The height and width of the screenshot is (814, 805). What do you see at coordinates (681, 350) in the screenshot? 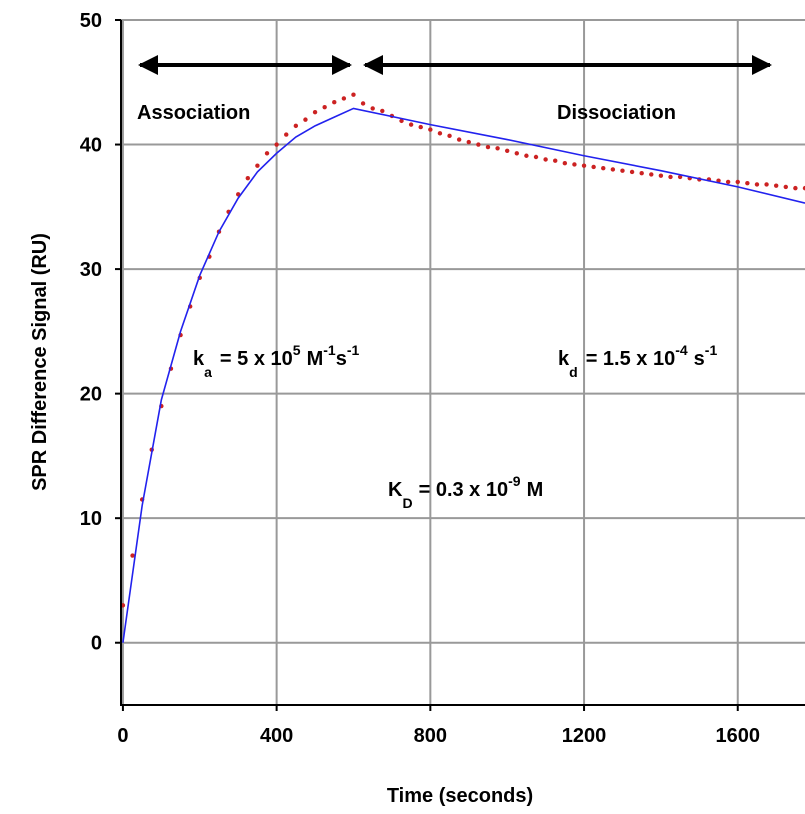
I see `kd-exponent: -4` at bounding box center [681, 350].